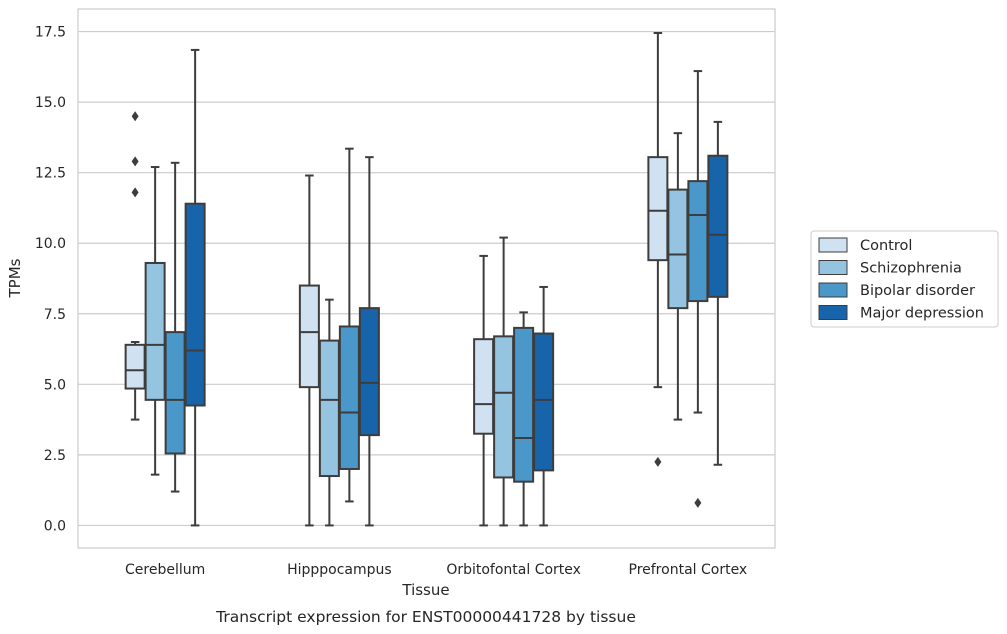 This screenshot has width=1007, height=634. I want to click on x-tick-label: Hipppocampus, so click(339, 570).